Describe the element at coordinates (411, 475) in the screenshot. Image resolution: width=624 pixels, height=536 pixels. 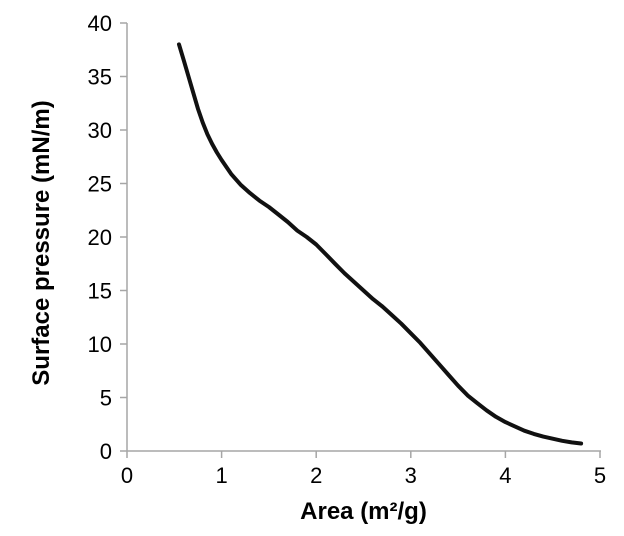
I see `x-tick-label: 3` at that location.